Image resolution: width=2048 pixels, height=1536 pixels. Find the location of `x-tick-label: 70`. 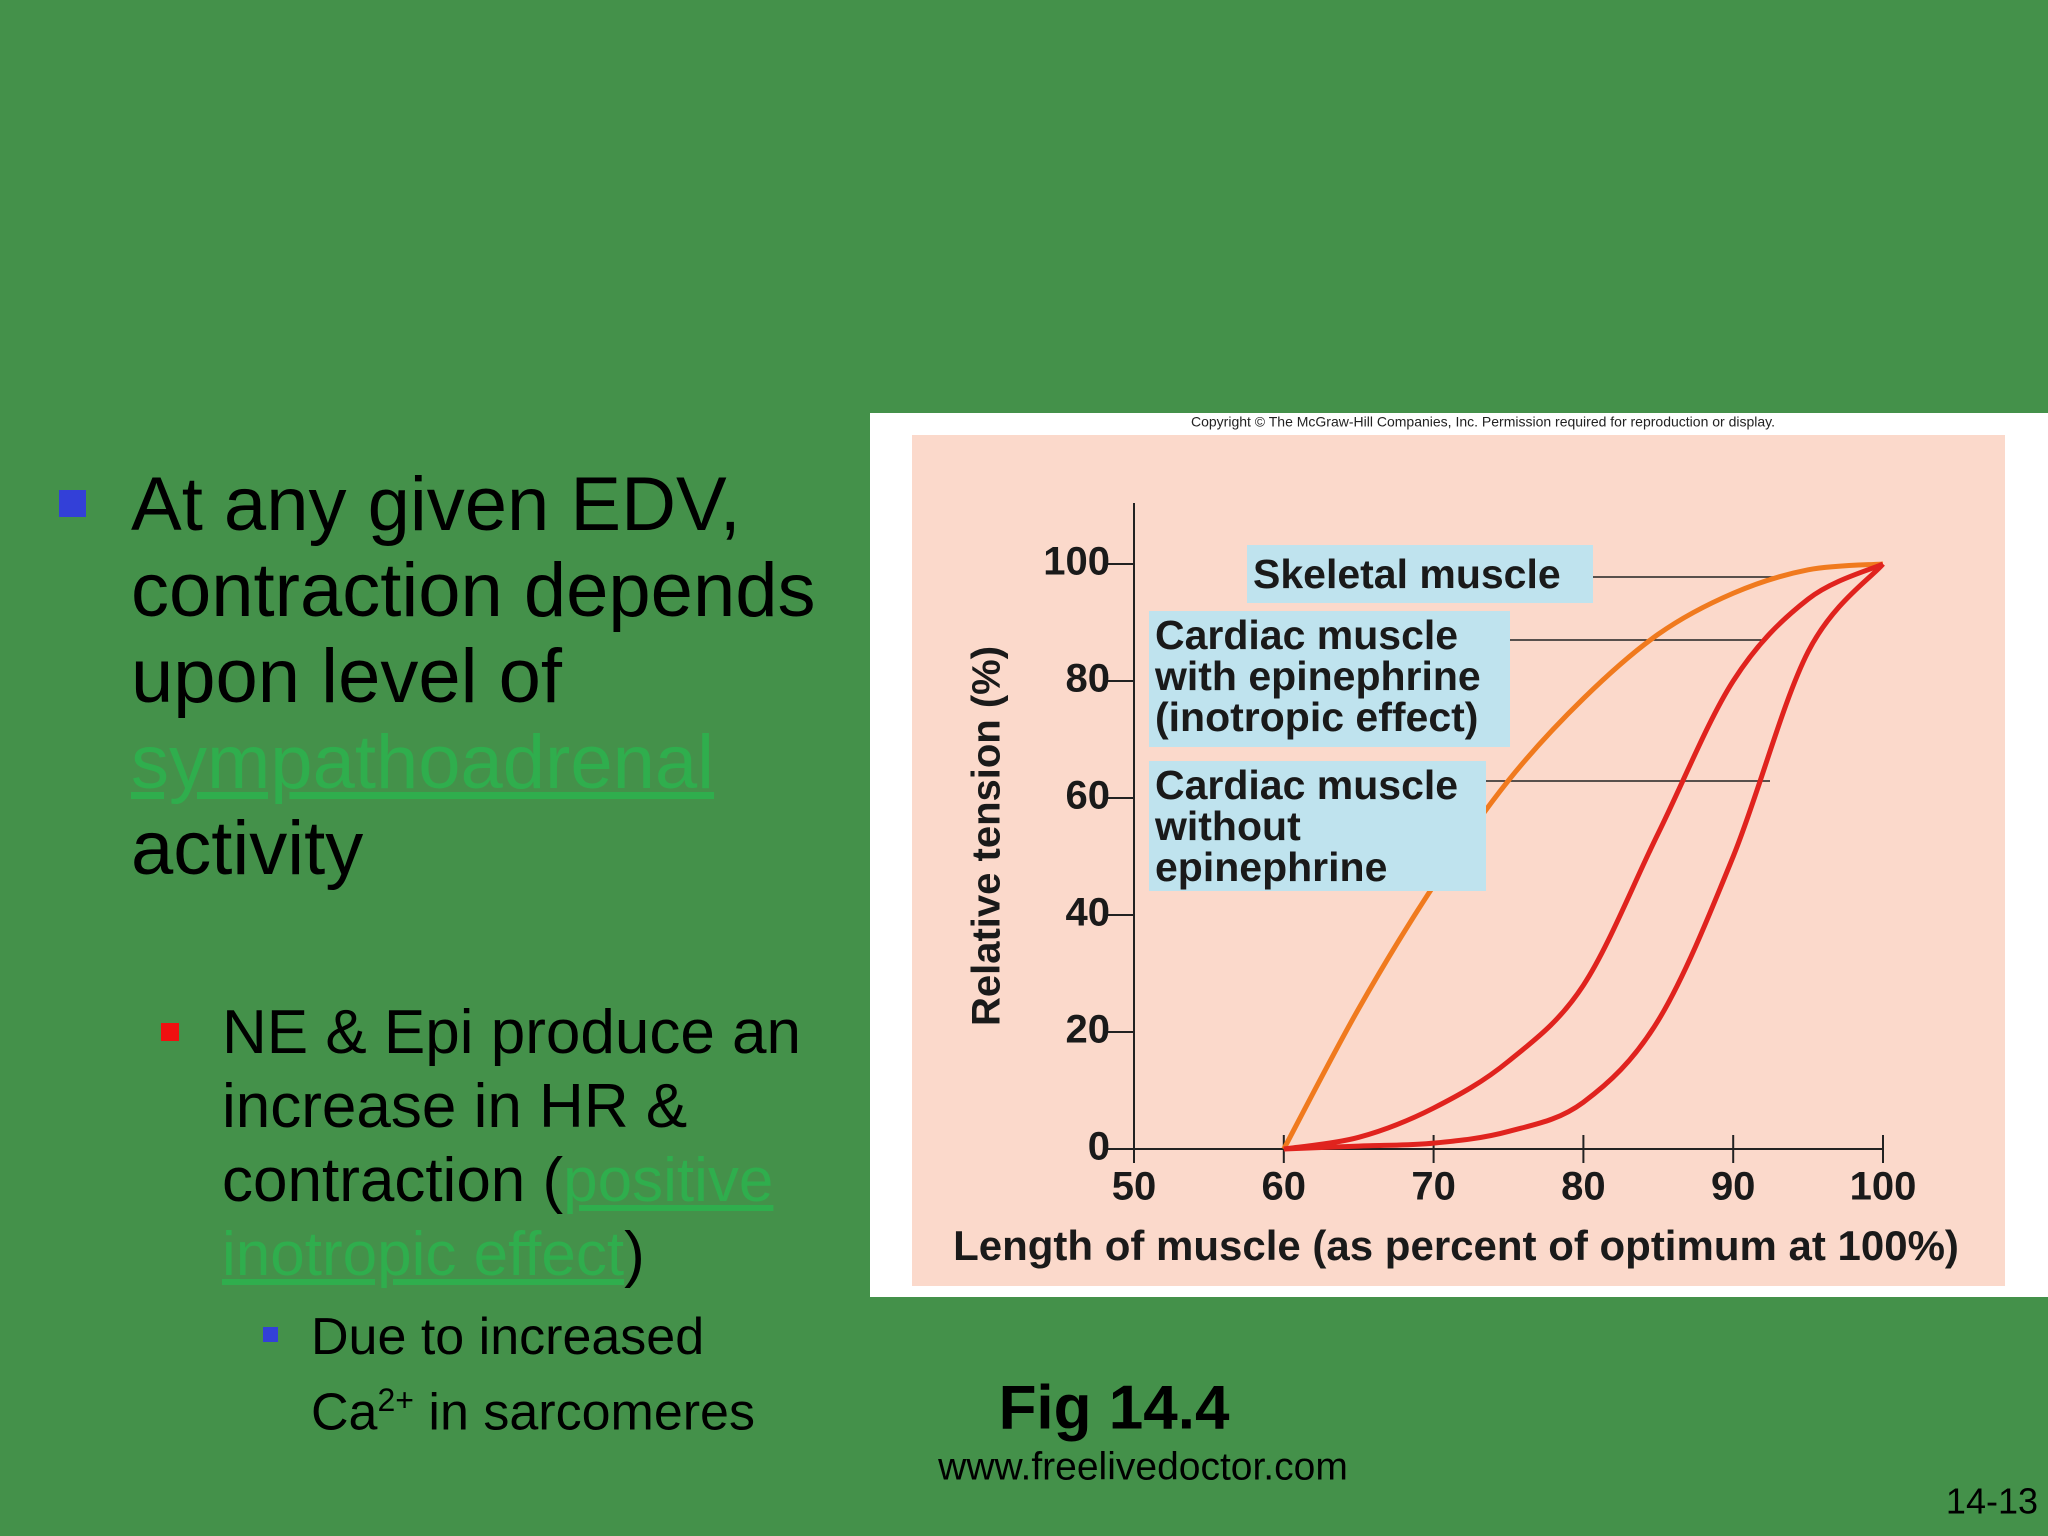

x-tick-label: 70 is located at coordinates (1433, 1187).